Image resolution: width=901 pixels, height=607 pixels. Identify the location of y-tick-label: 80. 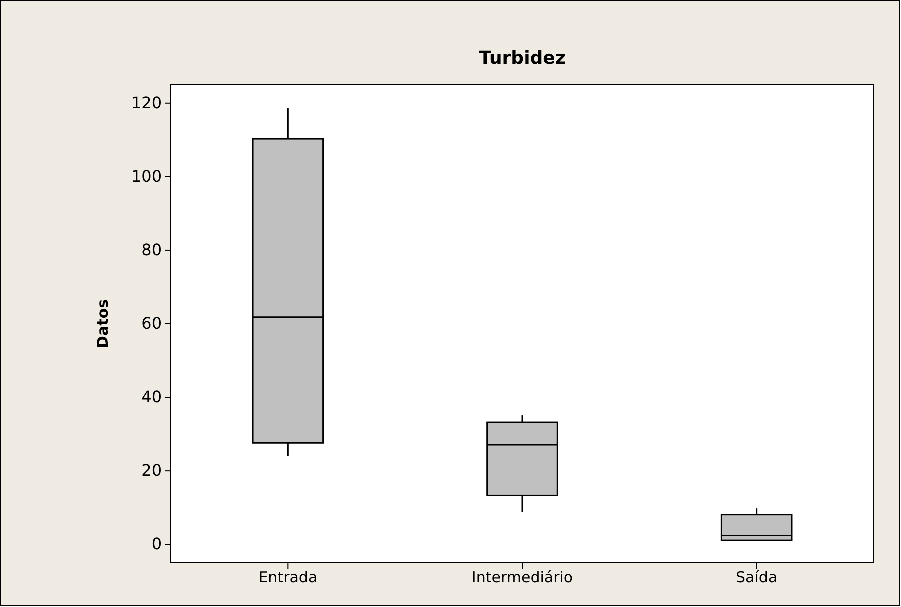
(152, 250).